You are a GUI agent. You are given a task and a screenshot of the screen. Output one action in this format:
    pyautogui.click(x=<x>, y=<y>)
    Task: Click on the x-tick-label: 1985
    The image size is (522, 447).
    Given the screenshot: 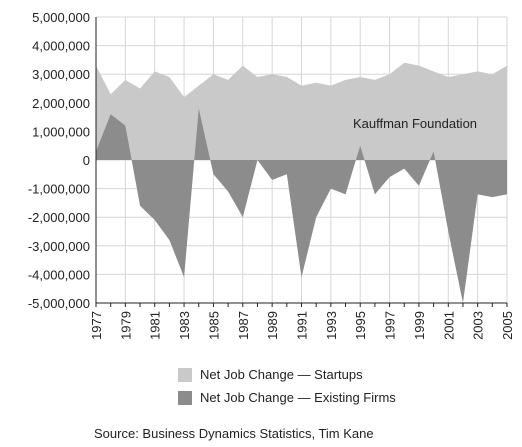 What is the action you would take?
    pyautogui.click(x=213, y=325)
    